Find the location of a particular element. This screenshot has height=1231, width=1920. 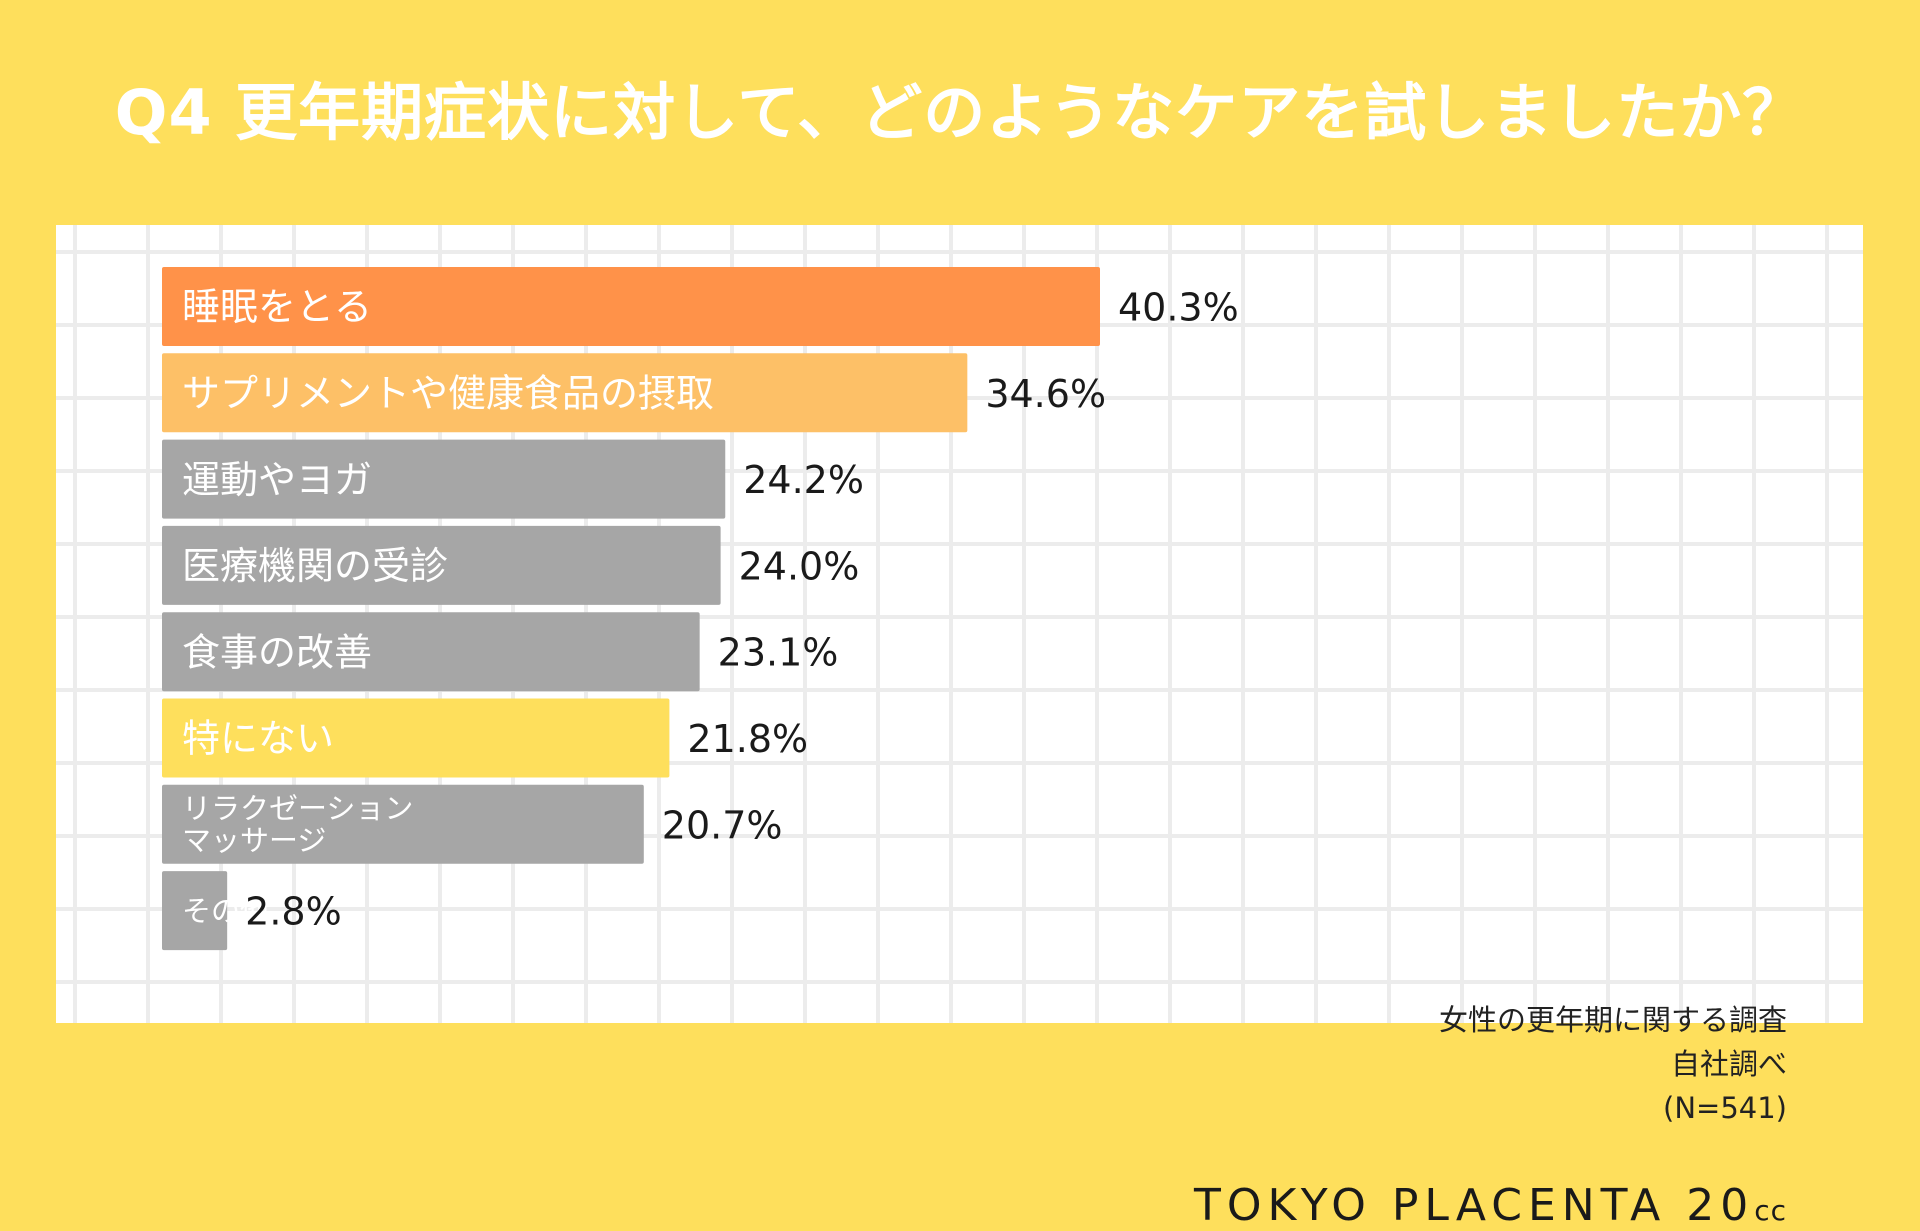

category-label-line: リラクゼーション is located at coordinates (297, 809).